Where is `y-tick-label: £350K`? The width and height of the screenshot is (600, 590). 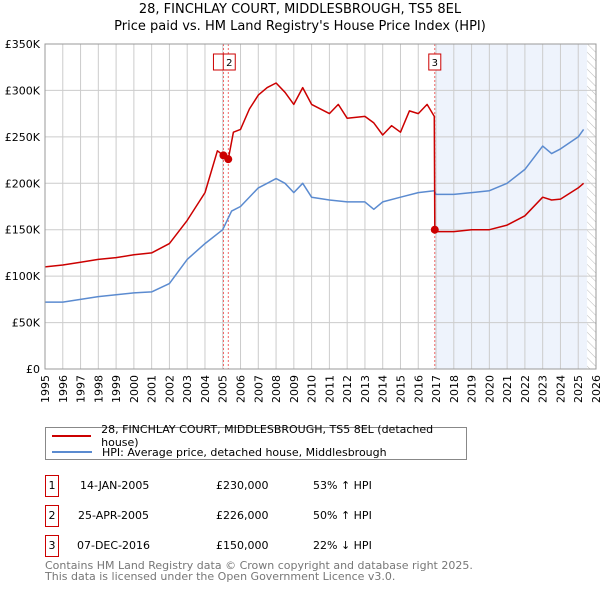 y-tick-label: £350K is located at coordinates (23, 44).